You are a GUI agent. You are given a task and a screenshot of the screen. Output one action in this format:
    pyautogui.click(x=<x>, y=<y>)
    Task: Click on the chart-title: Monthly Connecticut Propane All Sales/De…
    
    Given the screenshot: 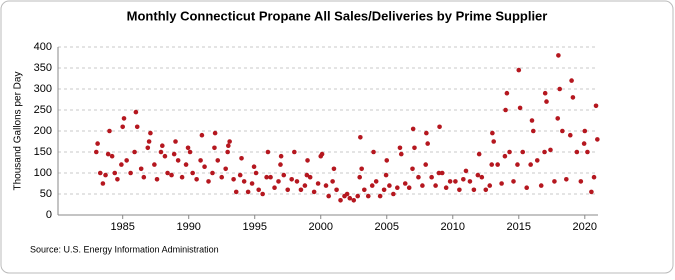 What is the action you would take?
    pyautogui.click(x=337, y=15)
    